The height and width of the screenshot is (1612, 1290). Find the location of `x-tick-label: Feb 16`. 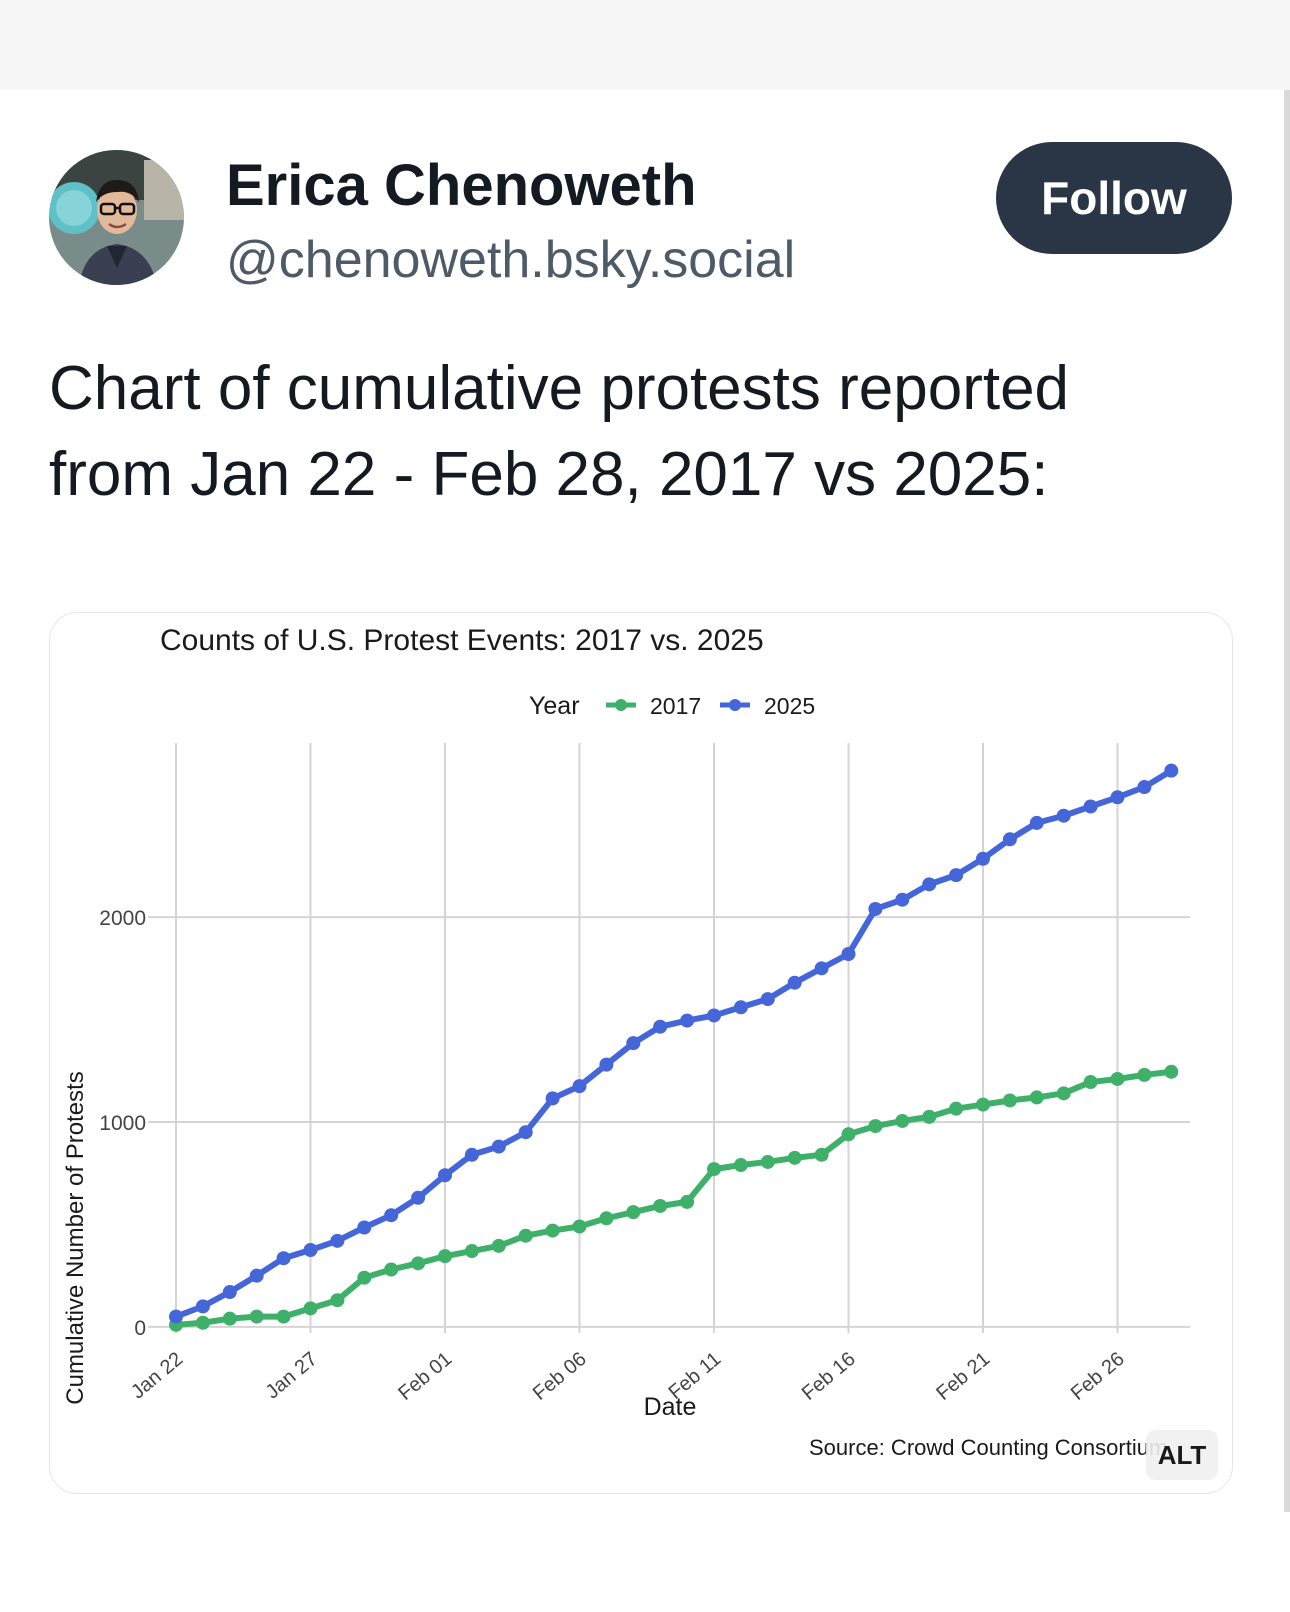

x-tick-label: Feb 16 is located at coordinates (829, 1376).